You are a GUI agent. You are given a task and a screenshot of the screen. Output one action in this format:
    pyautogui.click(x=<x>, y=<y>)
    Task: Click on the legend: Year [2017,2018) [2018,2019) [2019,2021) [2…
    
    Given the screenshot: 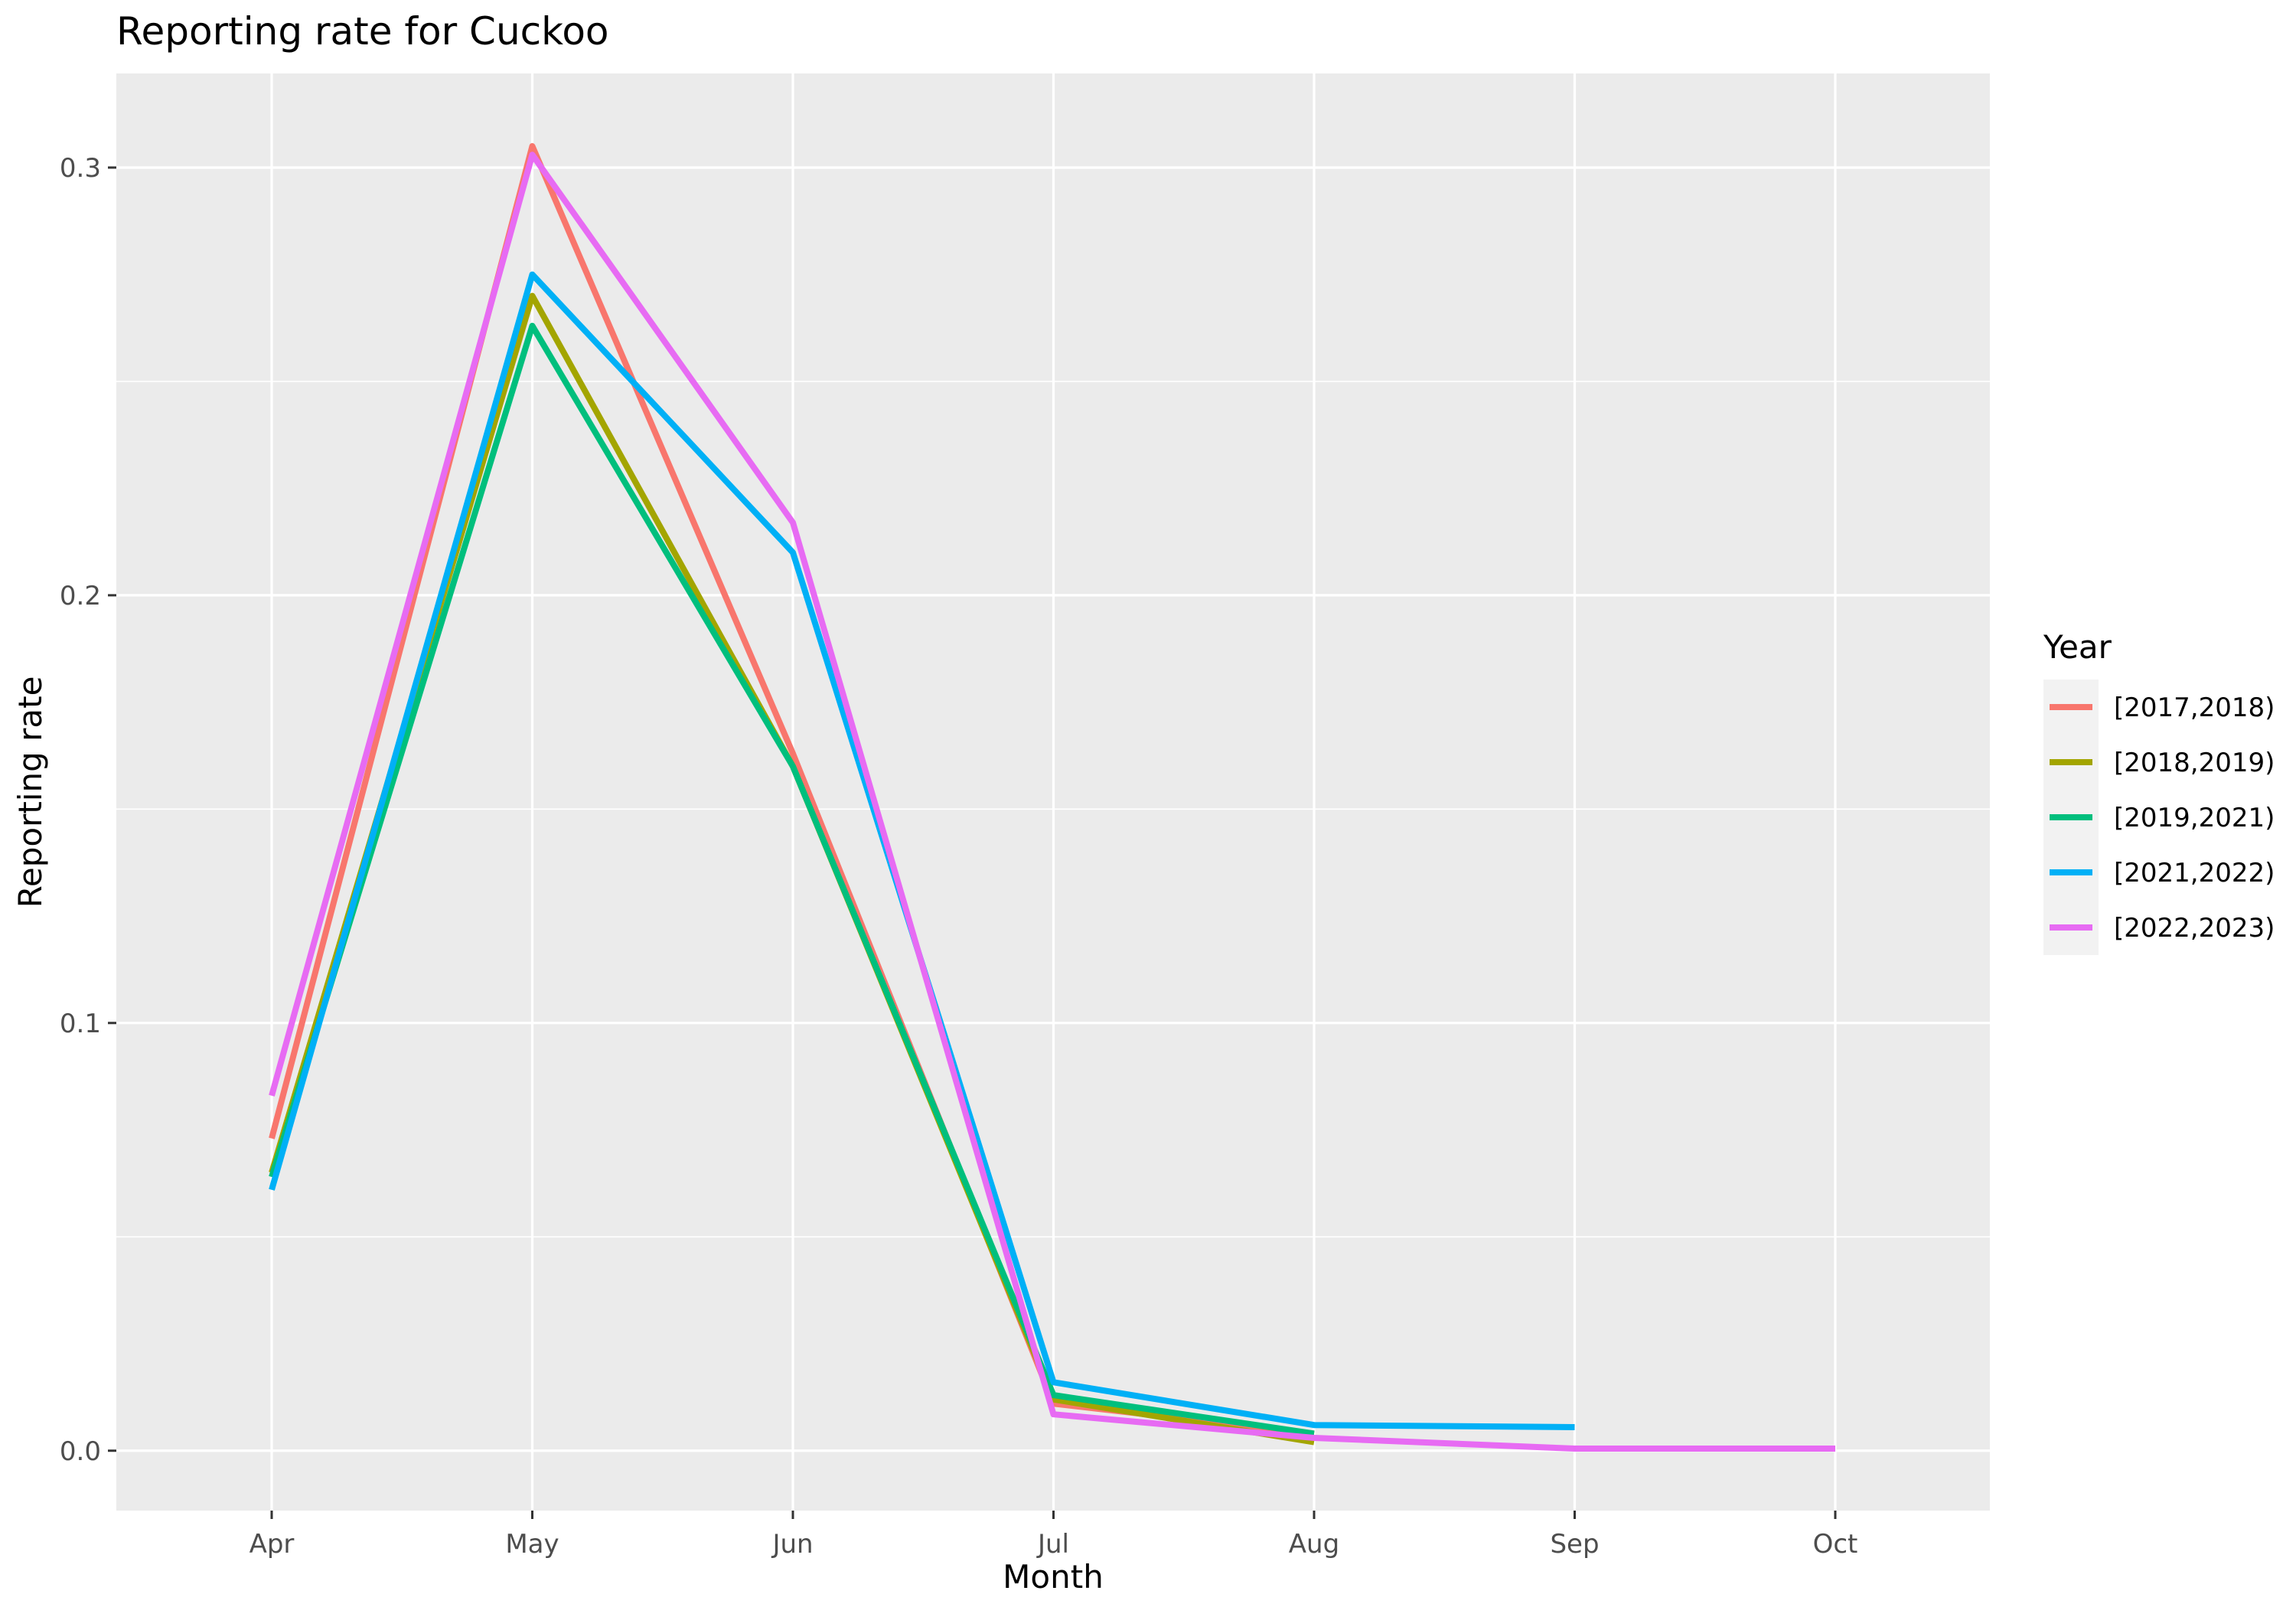 What is the action you would take?
    pyautogui.click(x=2159, y=791)
    